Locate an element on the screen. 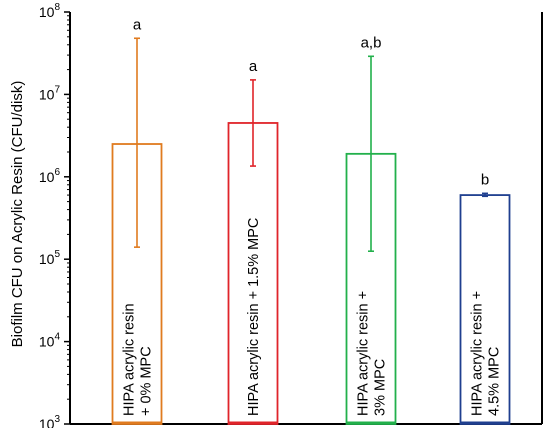 This screenshot has height=428, width=550. bar-category-label: HIPA acrylic resin + 1.5% MPC is located at coordinates (254, 317).